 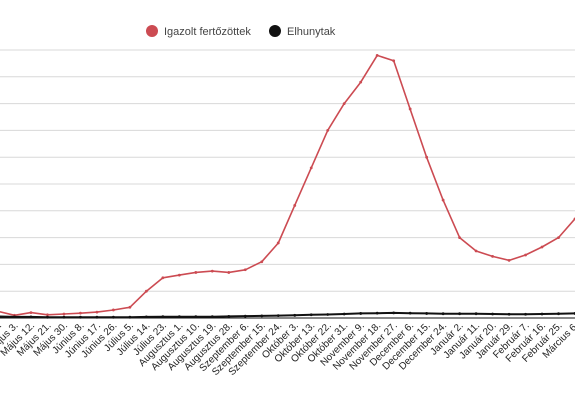 What do you see at coordinates (311, 32) in the screenshot?
I see `legend-label-deaths: Elhunytak` at bounding box center [311, 32].